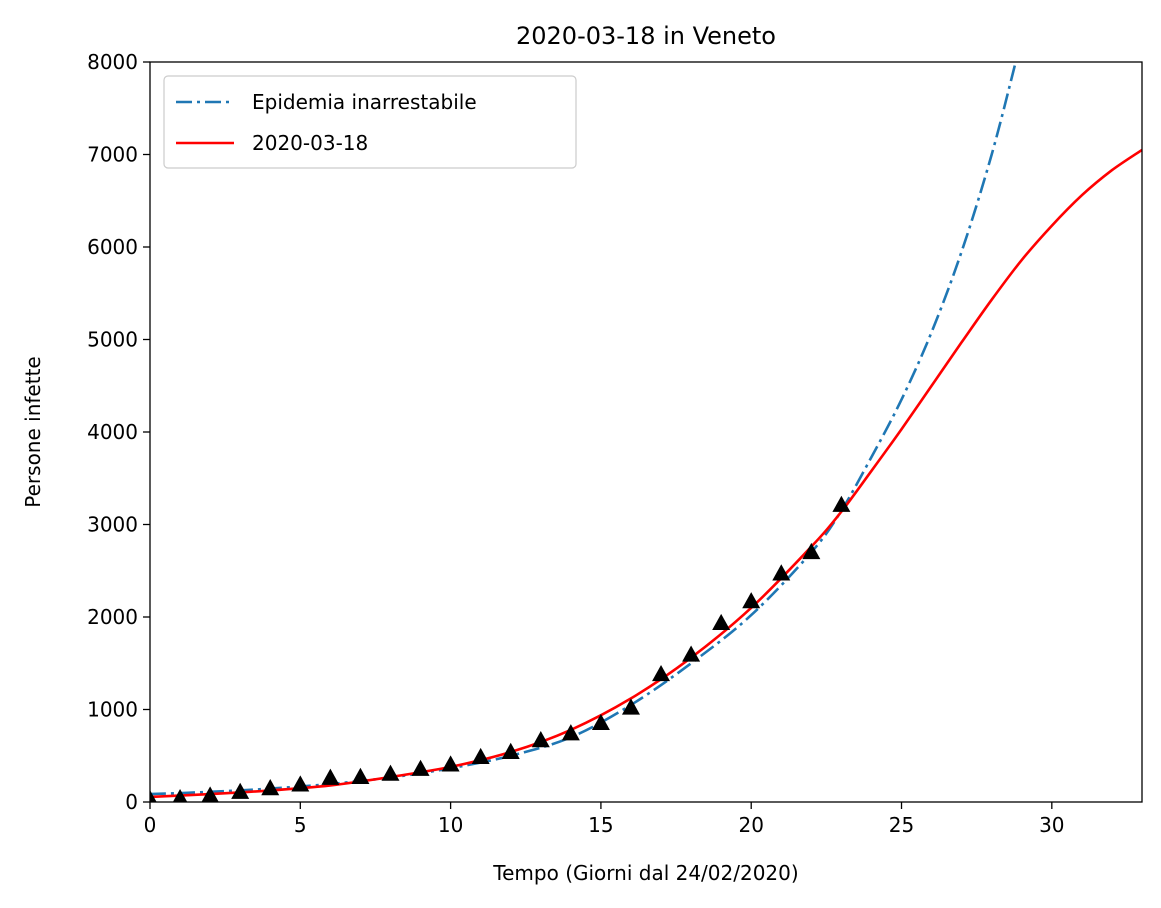 Image resolution: width=1161 pixels, height=908 pixels. What do you see at coordinates (112, 432) in the screenshot?
I see `y-tick-label: 4000` at bounding box center [112, 432].